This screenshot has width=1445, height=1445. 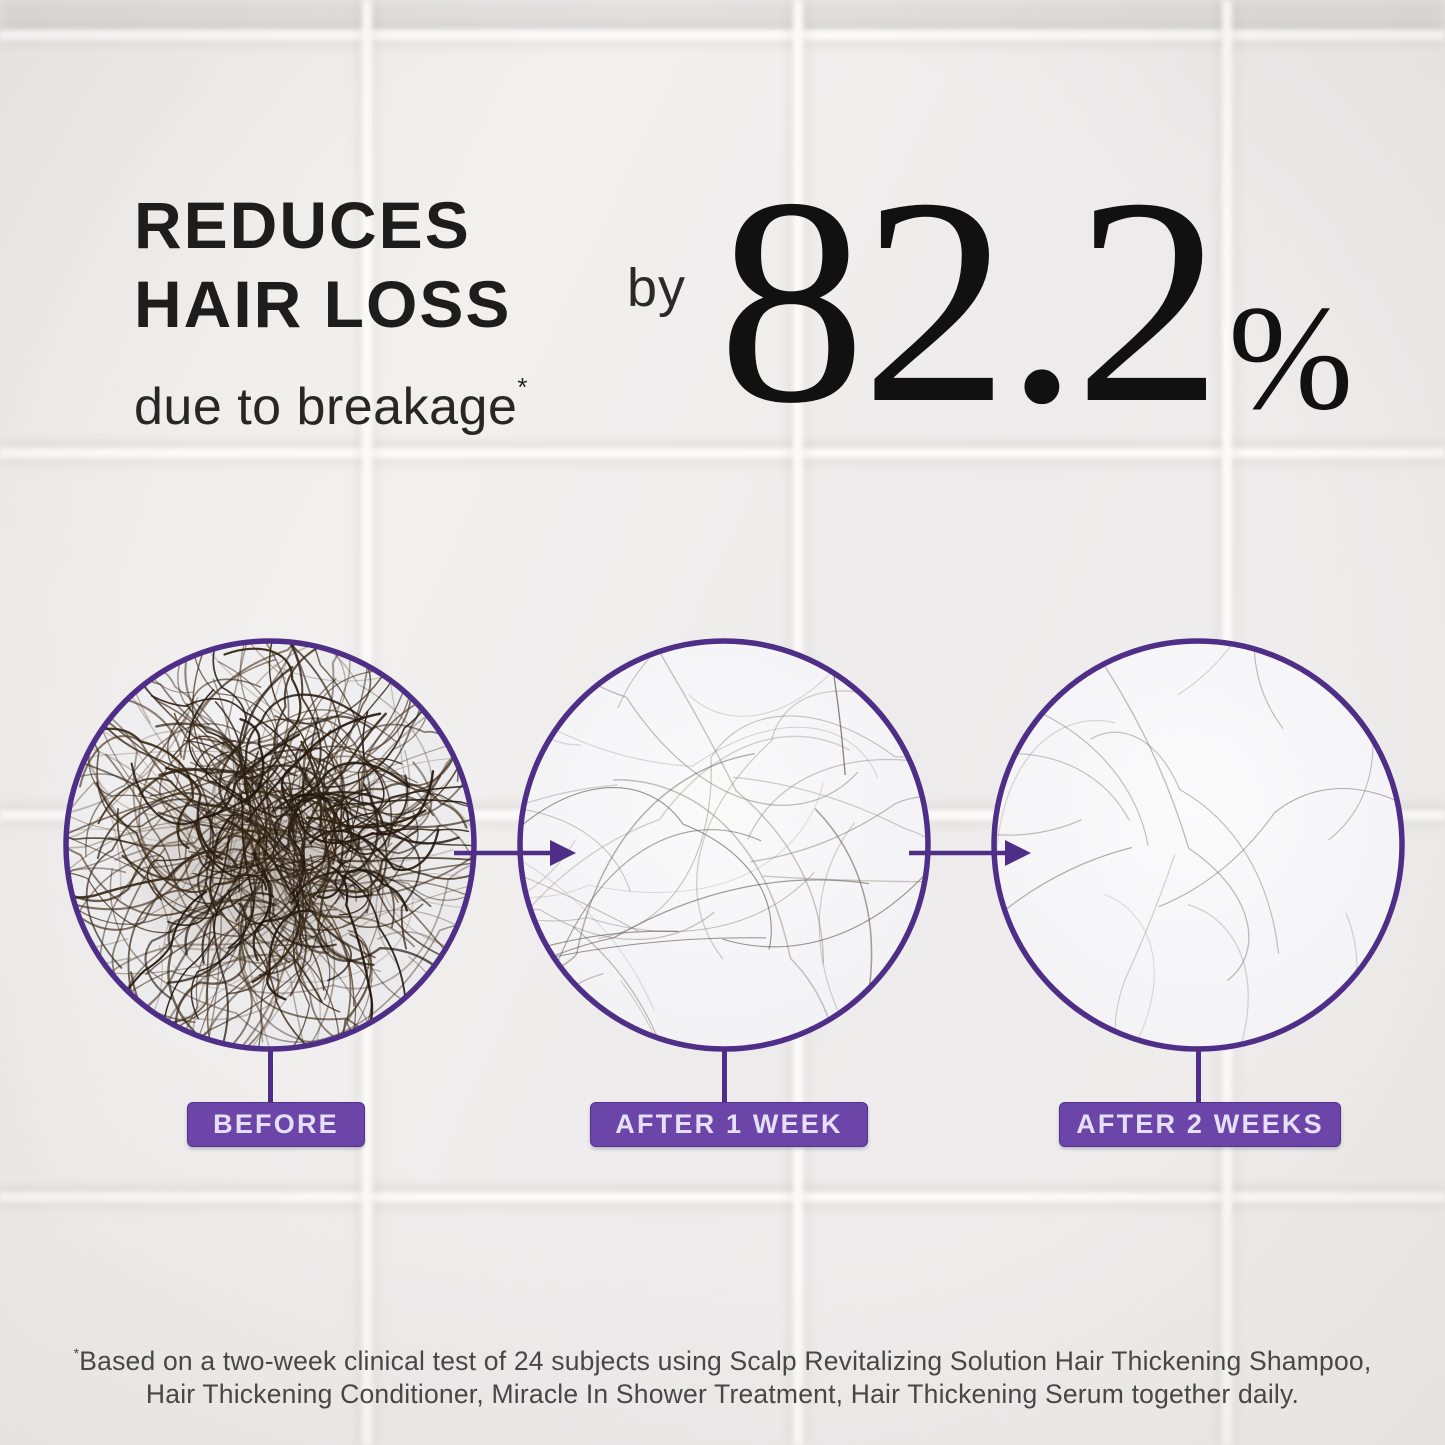 I want to click on footnote-marker: *, so click(x=76, y=1353).